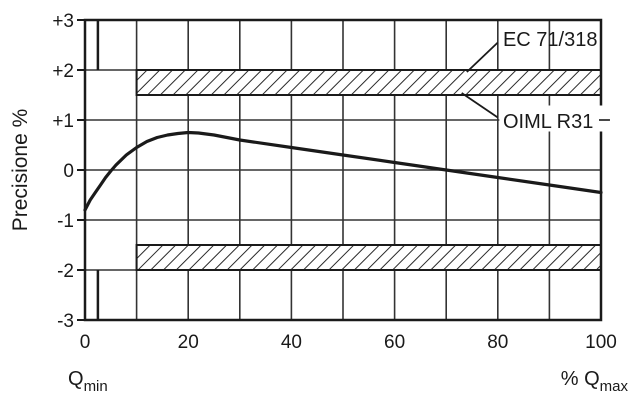  Describe the element at coordinates (20, 170) in the screenshot. I see `y-axis-title: Precisione %` at that location.